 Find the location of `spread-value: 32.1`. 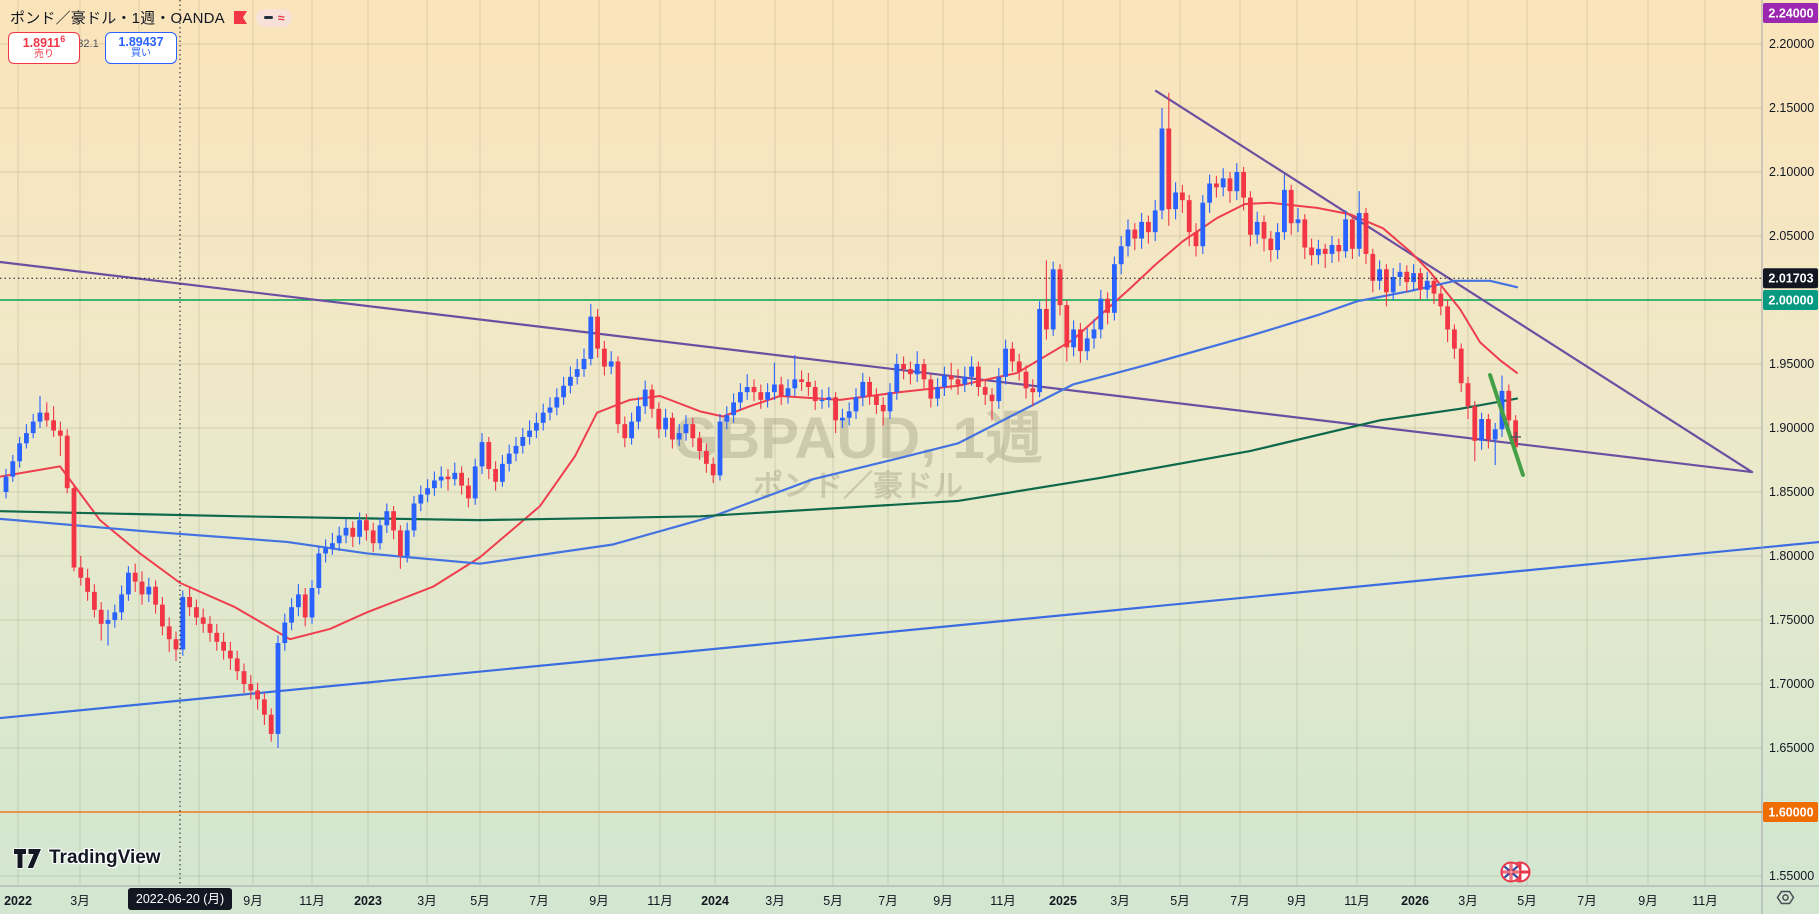

spread-value: 32.1 is located at coordinates (88, 44).